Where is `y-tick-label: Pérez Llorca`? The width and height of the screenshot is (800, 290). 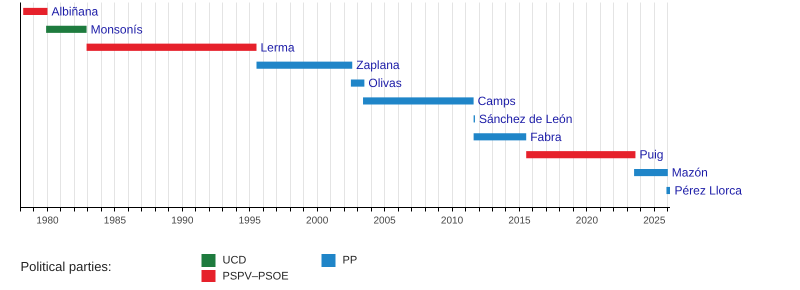
y-tick-label: Pérez Llorca is located at coordinates (708, 190).